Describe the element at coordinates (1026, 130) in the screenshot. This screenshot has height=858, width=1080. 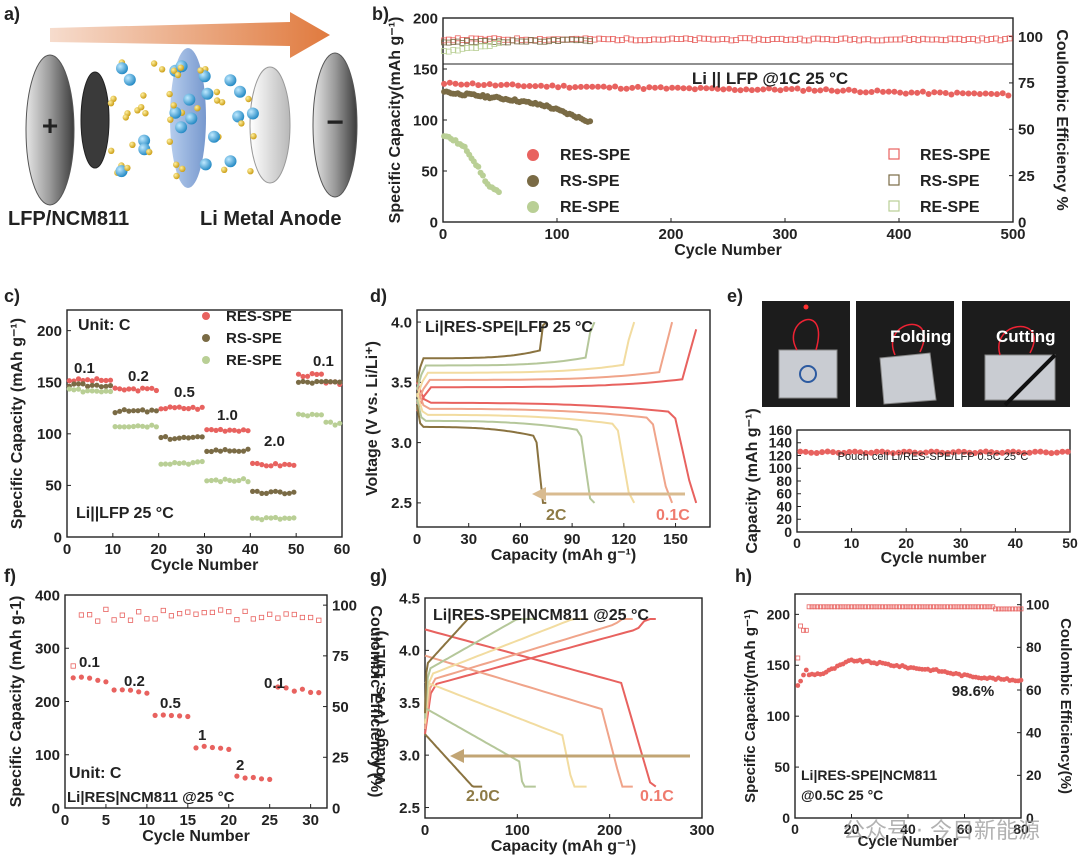
I see `y2-tick-label: 50` at that location.